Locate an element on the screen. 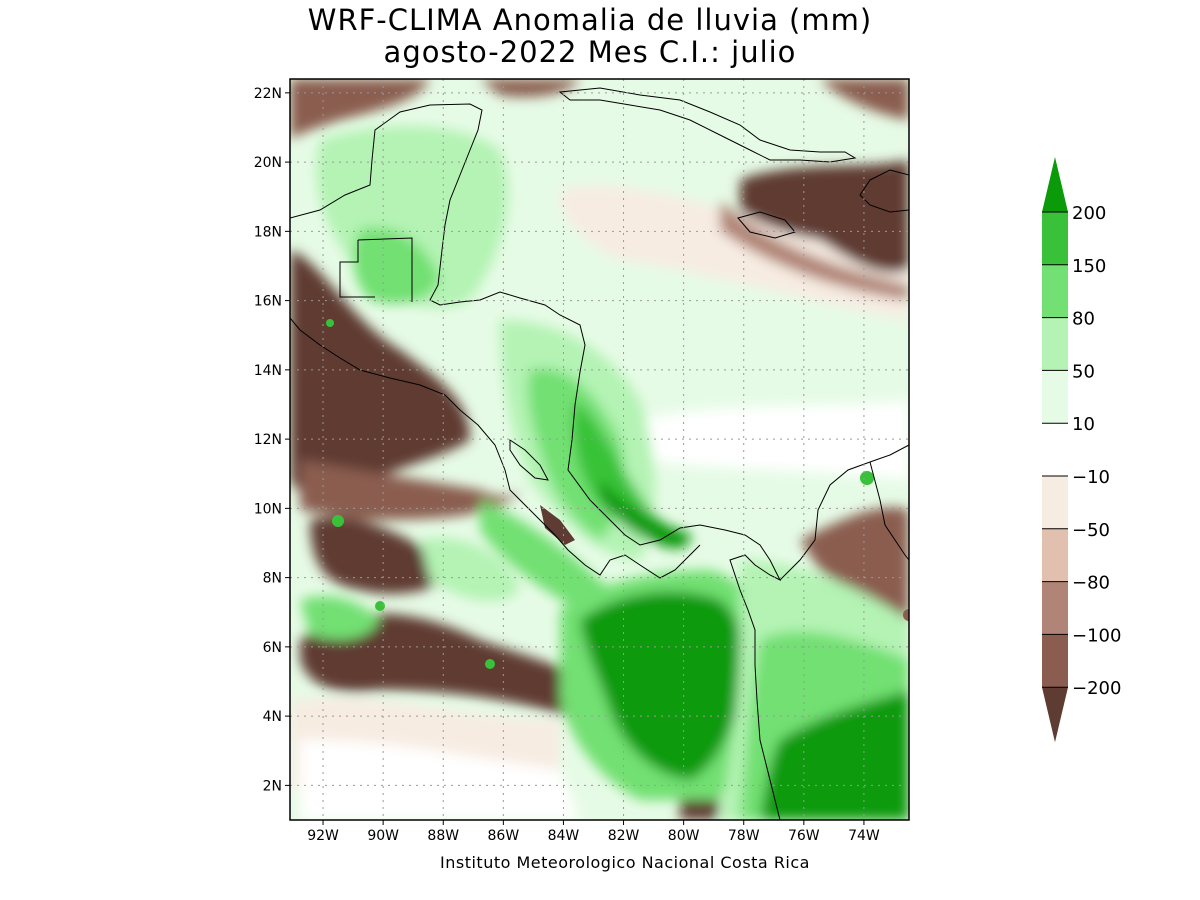 Image resolution: width=1200 pixels, height=900 pixels. field-region-brown-hispaniola is located at coordinates (824, 216).